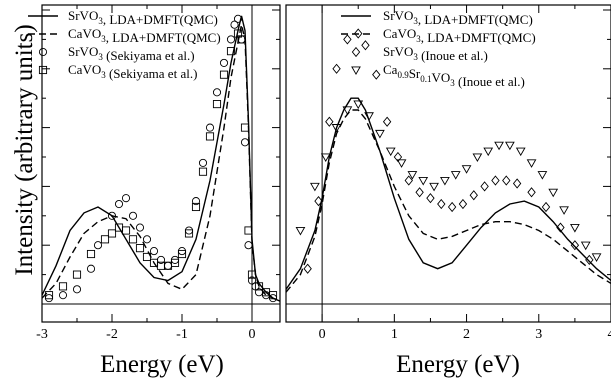 Image resolution: width=611 pixels, height=381 pixels. What do you see at coordinates (466, 334) in the screenshot?
I see `x-tick-label: 2` at bounding box center [466, 334].